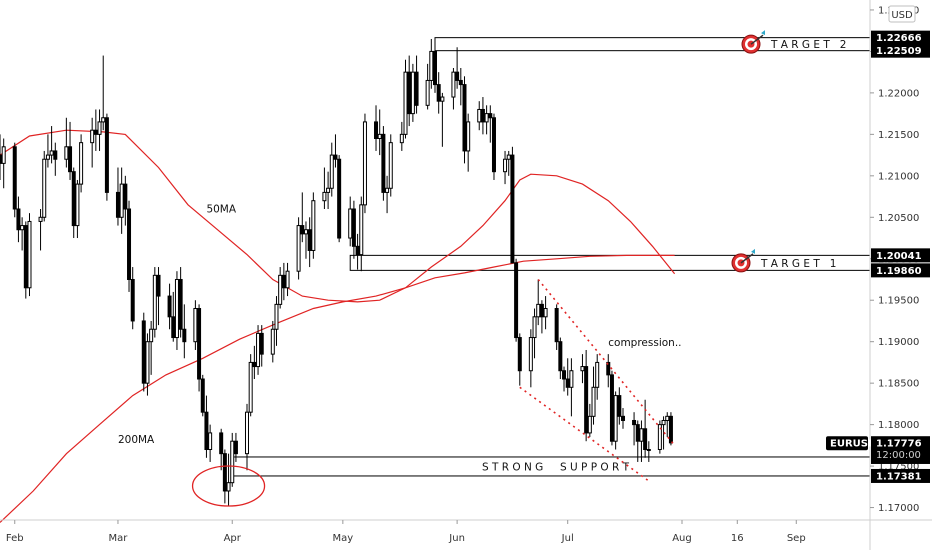 This screenshot has height=554, width=932. I want to click on last-price-tag, so click(900, 449).